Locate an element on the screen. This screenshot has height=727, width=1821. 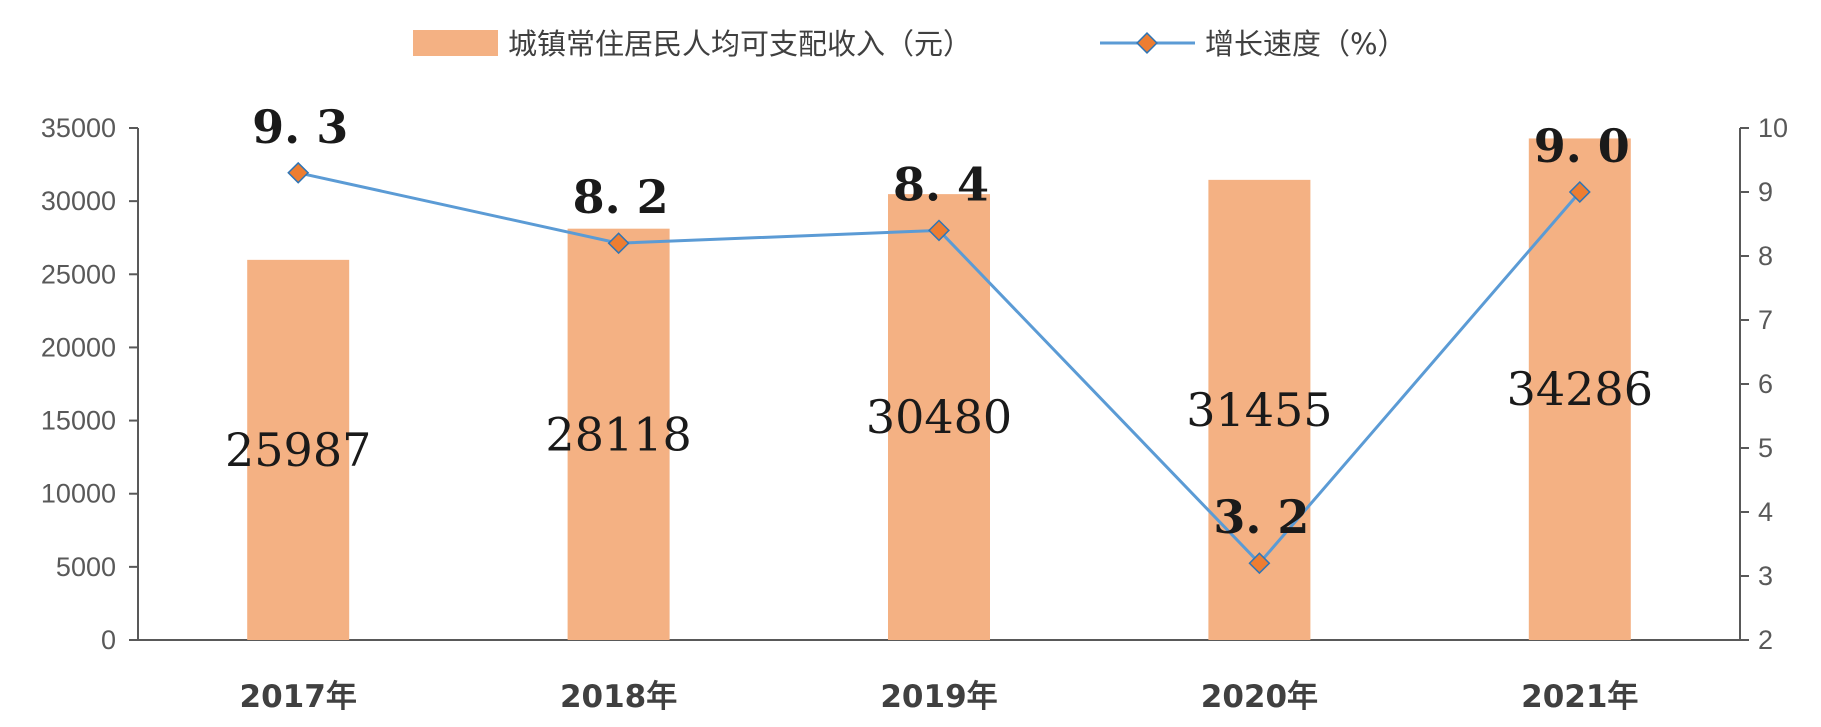
x-axis-label: 2020年 is located at coordinates (1259, 697).